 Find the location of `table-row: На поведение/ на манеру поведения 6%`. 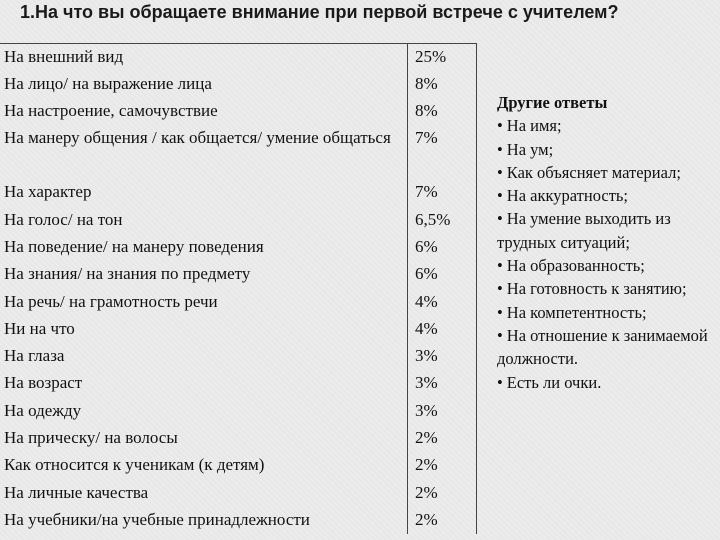

table-row: На поведение/ на манеру поведения 6% is located at coordinates (238, 247).